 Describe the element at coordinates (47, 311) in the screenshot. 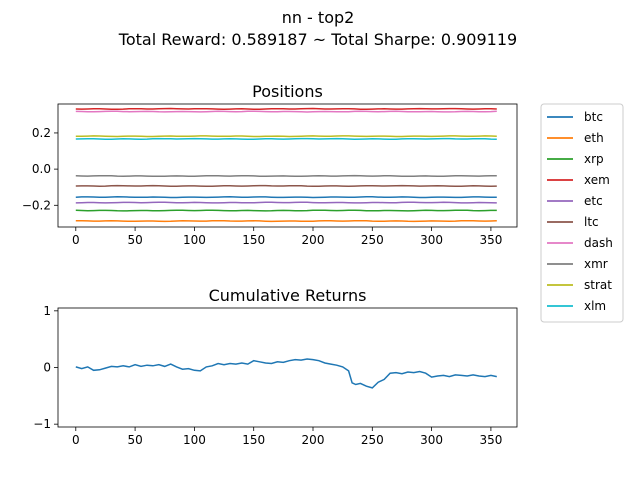

I see `y-tick-label: 1` at that location.